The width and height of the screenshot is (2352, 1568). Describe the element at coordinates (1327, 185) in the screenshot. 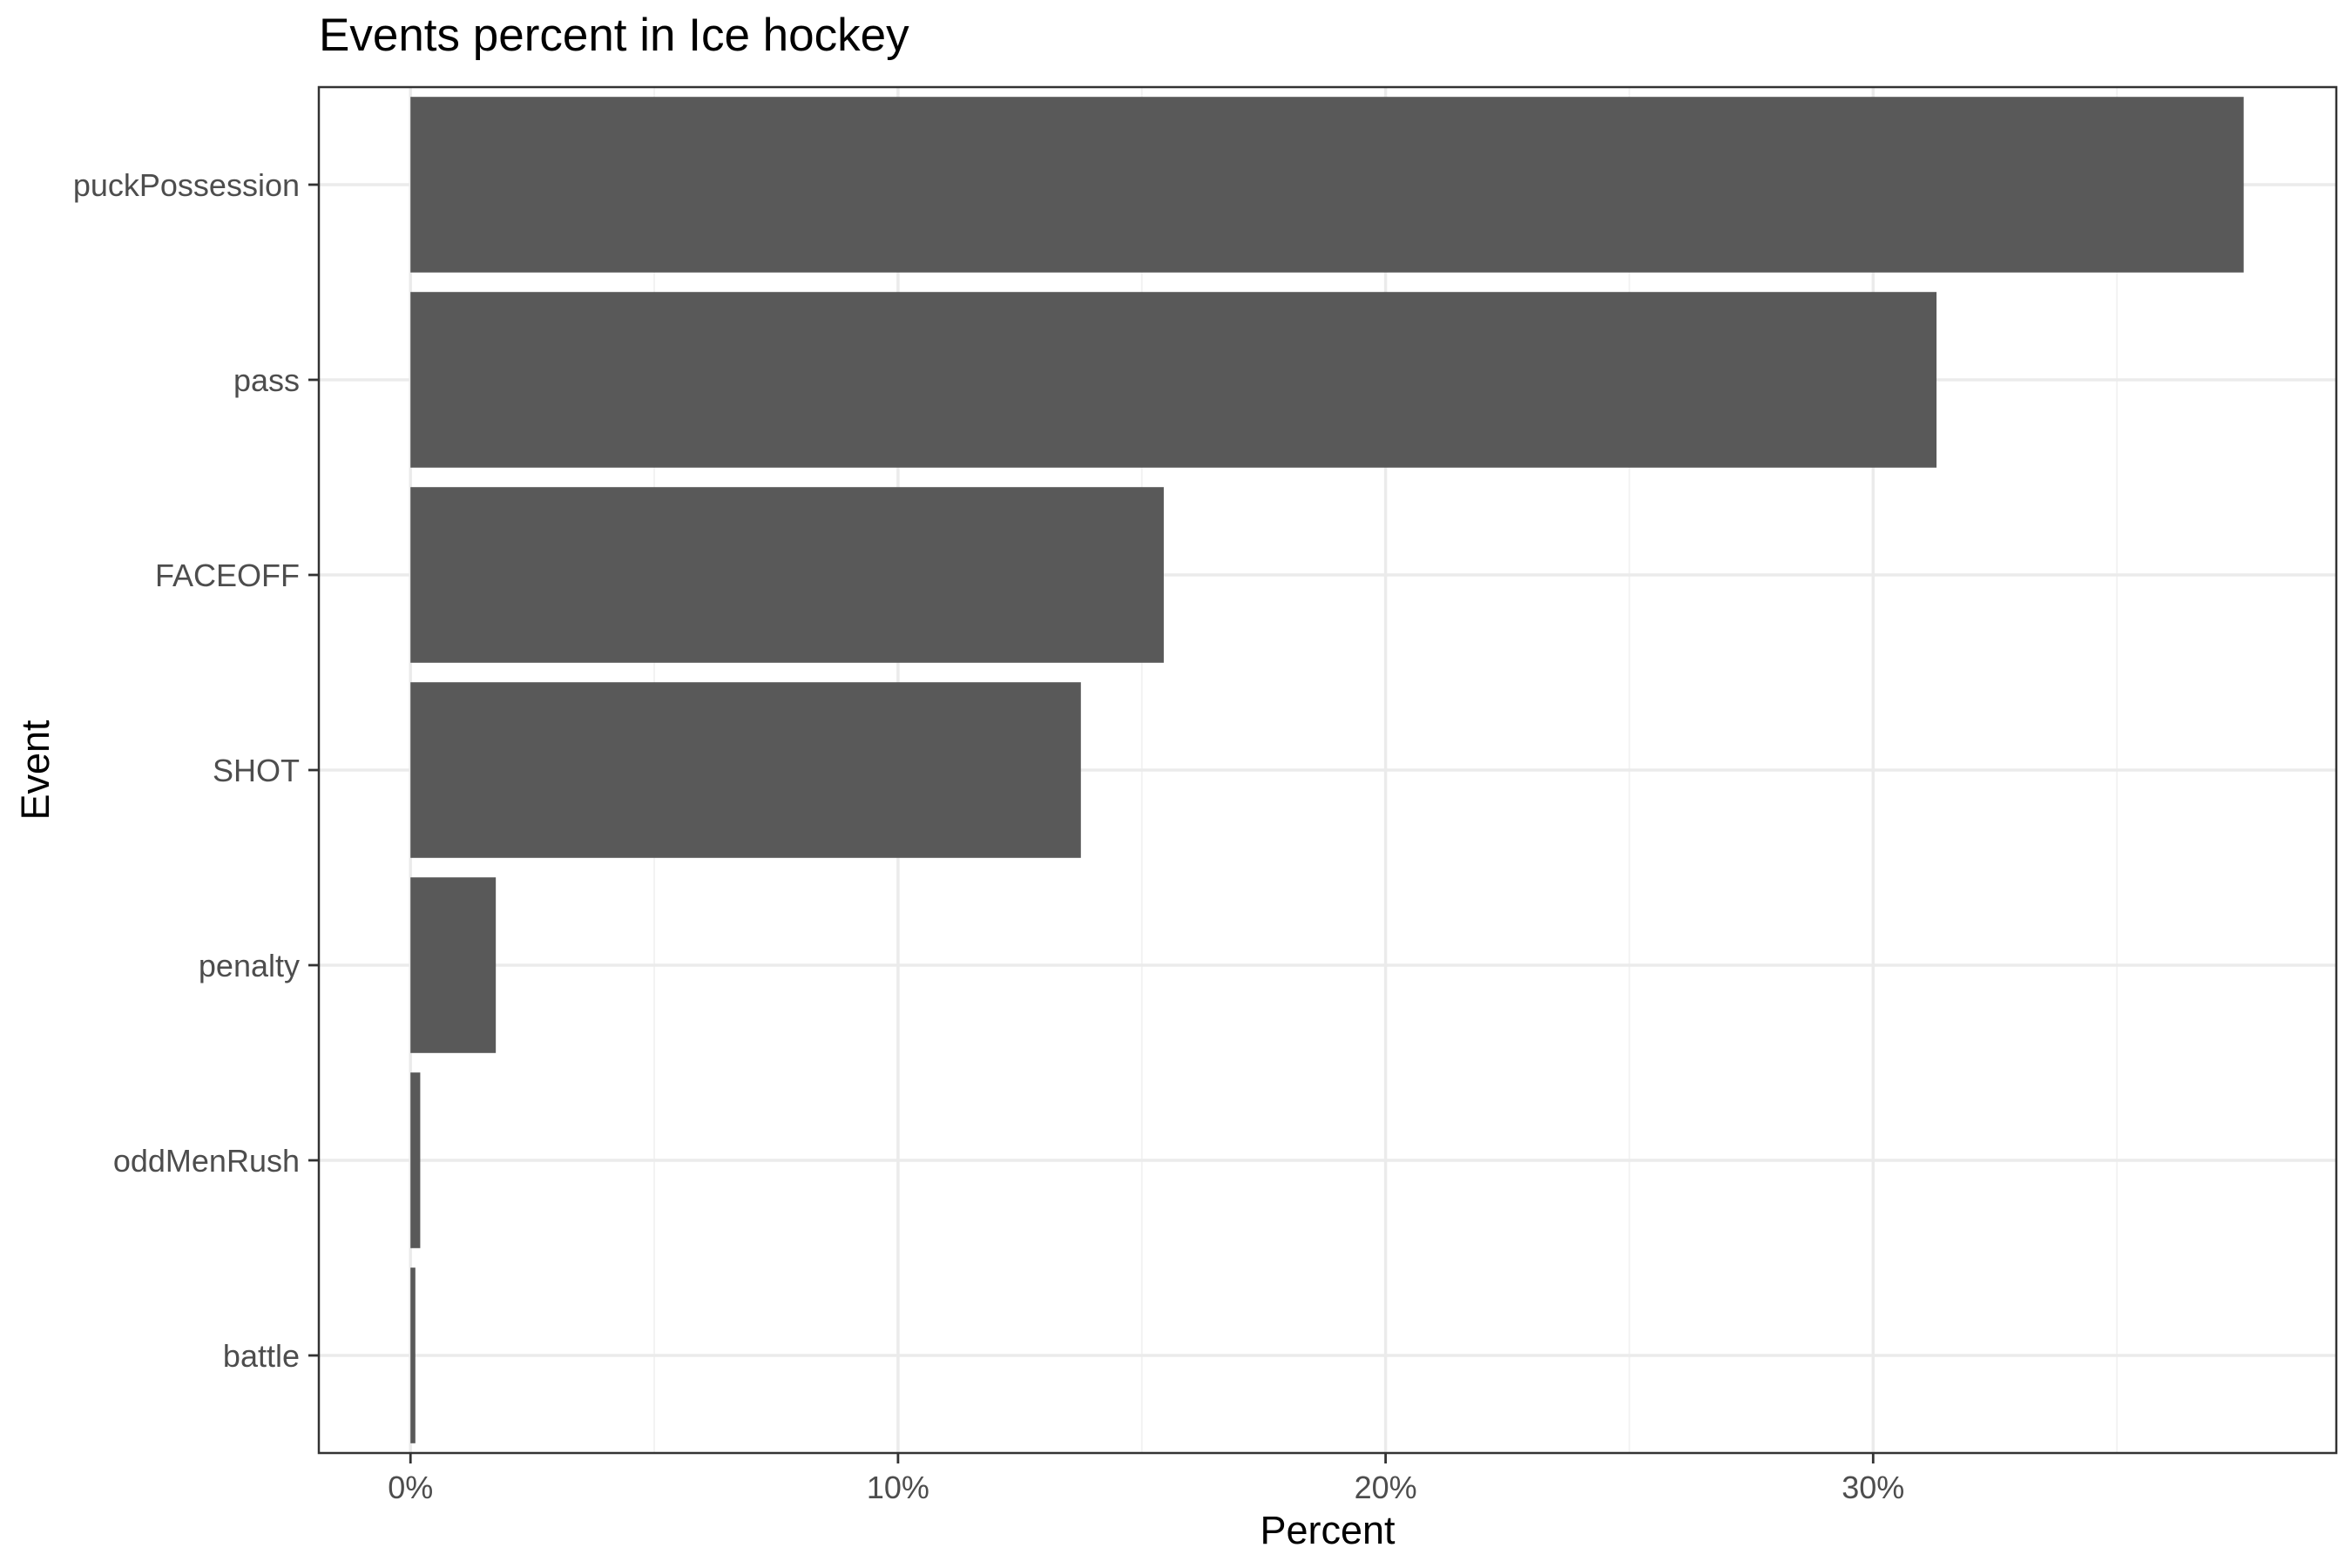

I see `bar-puckPossession` at that location.